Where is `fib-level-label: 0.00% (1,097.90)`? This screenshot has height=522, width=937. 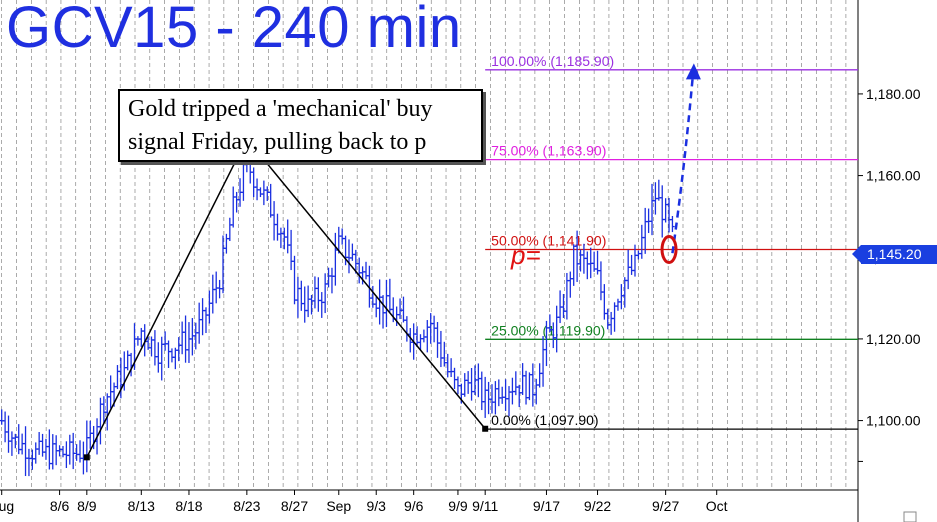
fib-level-label: 0.00% (1,097.90) is located at coordinates (544, 420).